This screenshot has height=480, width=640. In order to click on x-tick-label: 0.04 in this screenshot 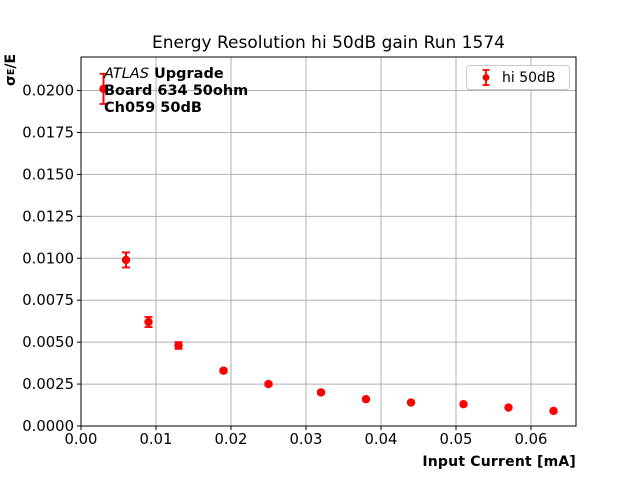, I will do `click(381, 439)`.